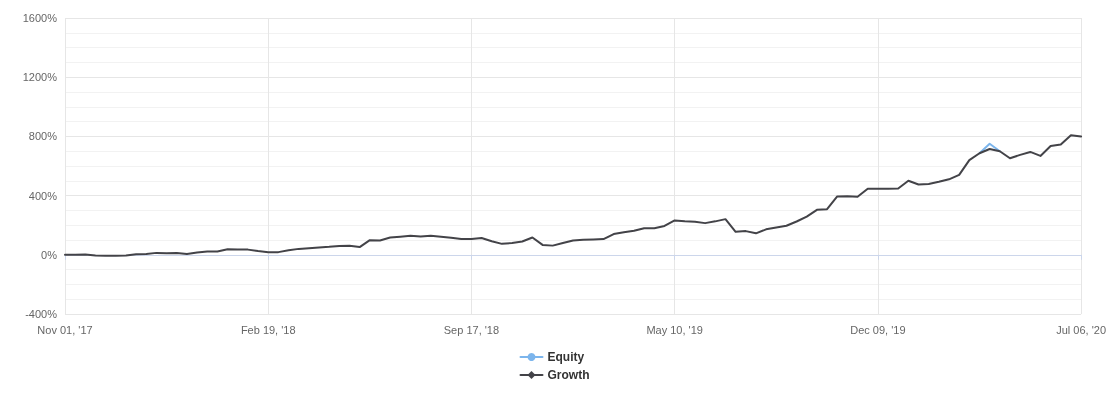 Image resolution: width=1109 pixels, height=394 pixels. What do you see at coordinates (41, 314) in the screenshot?
I see `y-tick-label: -400%` at bounding box center [41, 314].